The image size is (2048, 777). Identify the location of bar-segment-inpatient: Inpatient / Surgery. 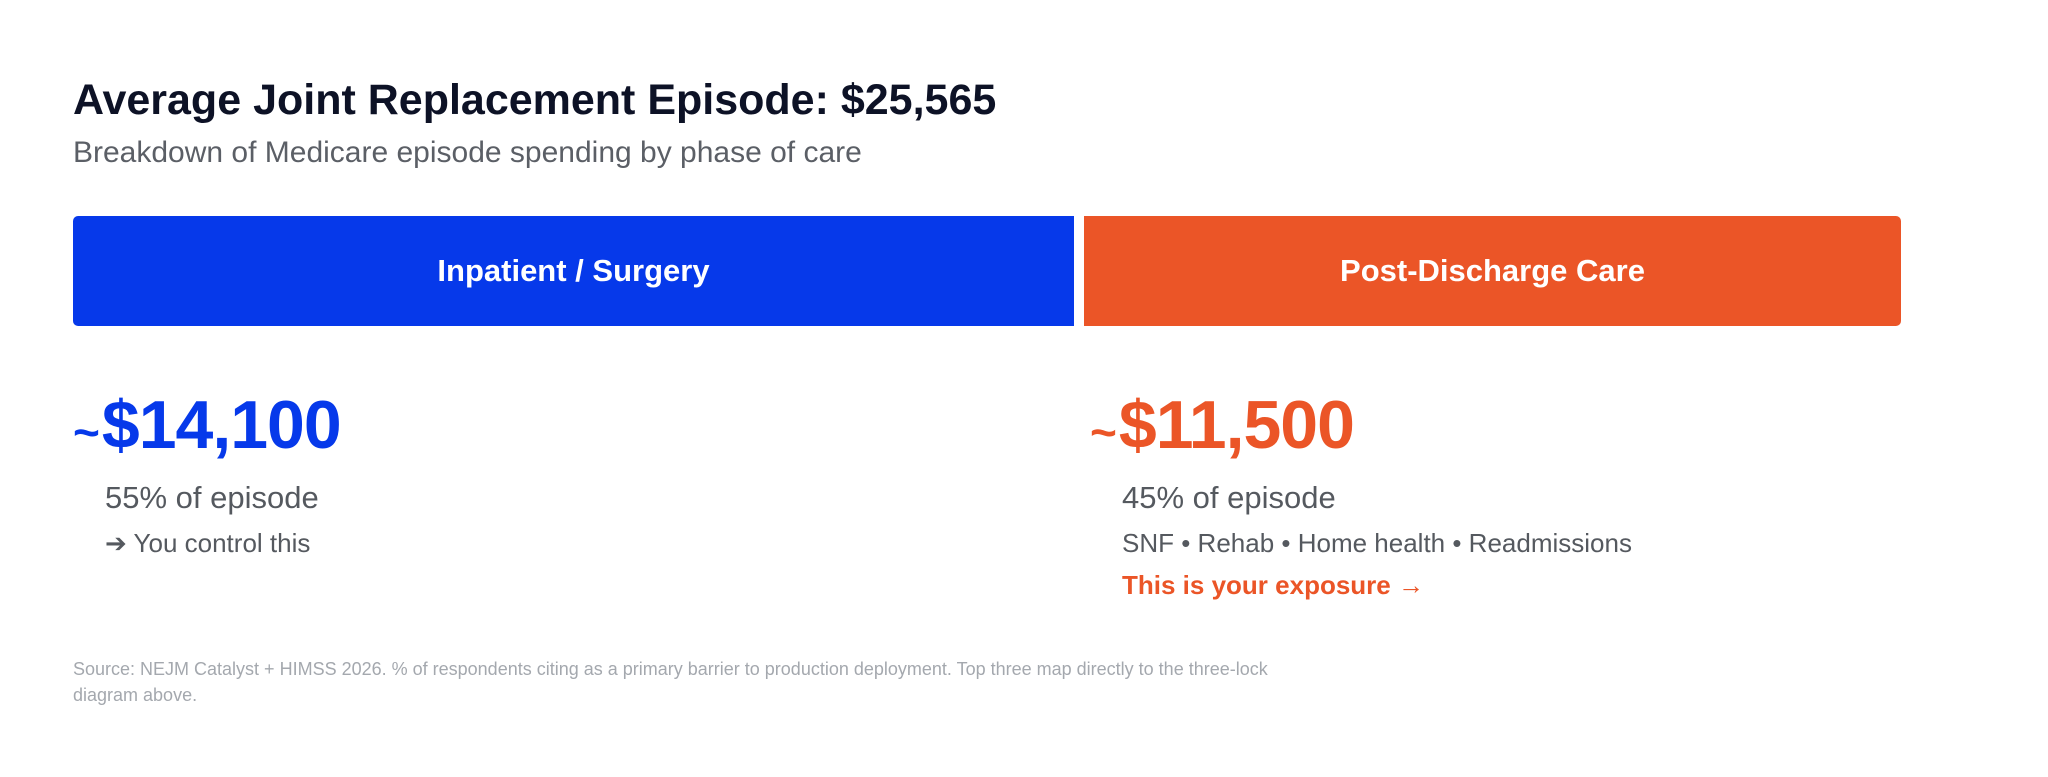
(573, 271).